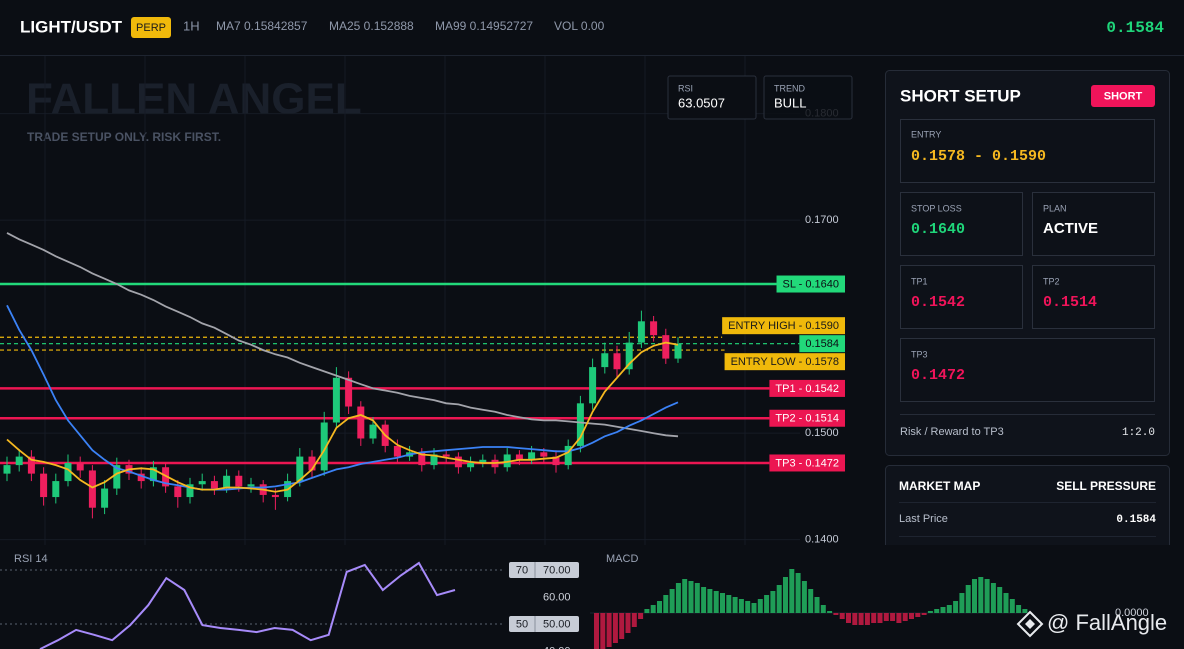 Image resolution: width=1184 pixels, height=649 pixels. Describe the element at coordinates (939, 486) in the screenshot. I see `market-map-title: MARKET MAP` at that location.